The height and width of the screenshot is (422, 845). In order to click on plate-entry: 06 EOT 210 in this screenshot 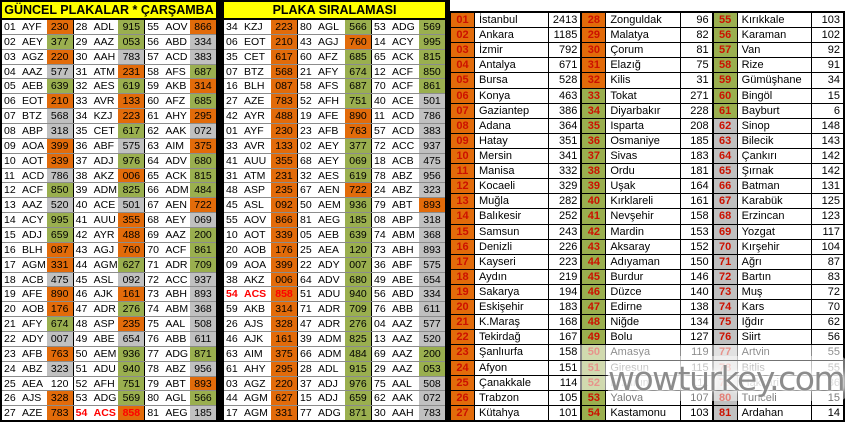, I will do `click(260, 41)`.